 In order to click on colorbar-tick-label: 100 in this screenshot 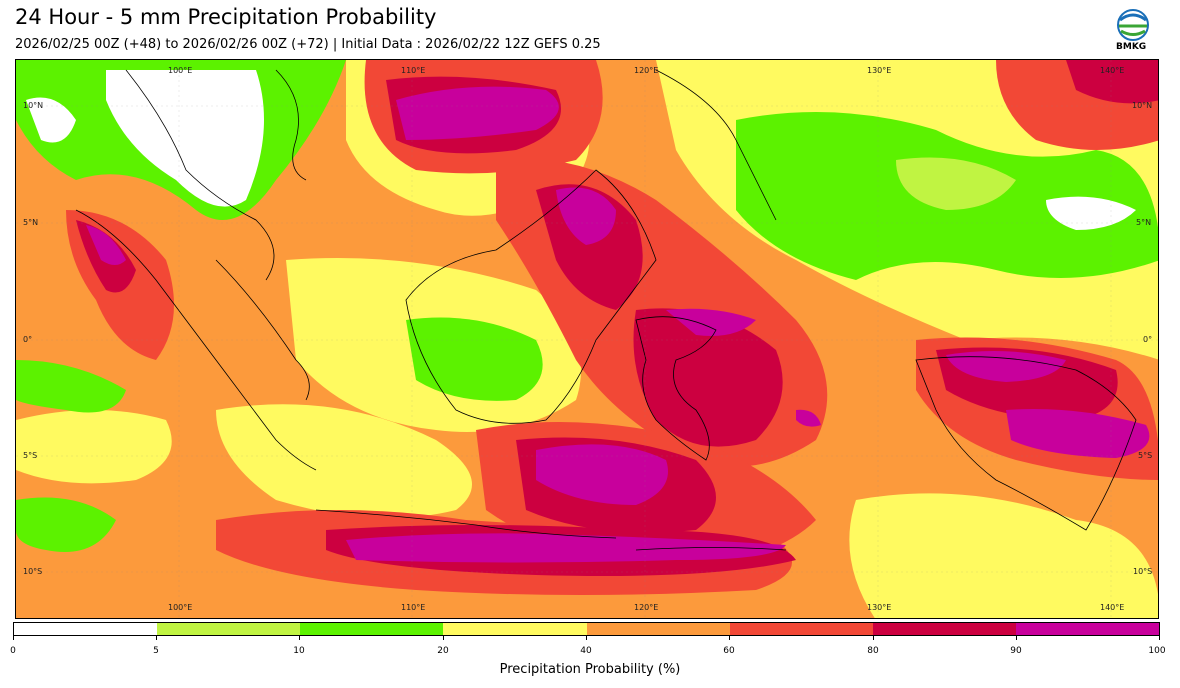, I will do `click(1157, 651)`.